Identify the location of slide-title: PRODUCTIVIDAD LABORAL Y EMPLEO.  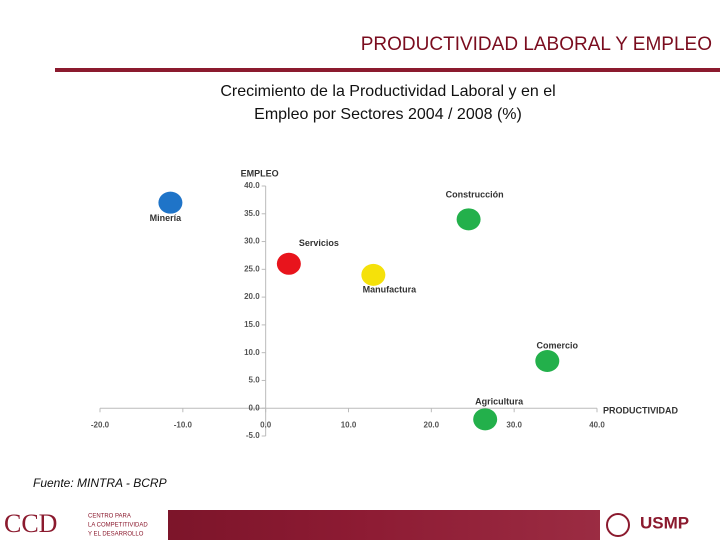
(536, 44).